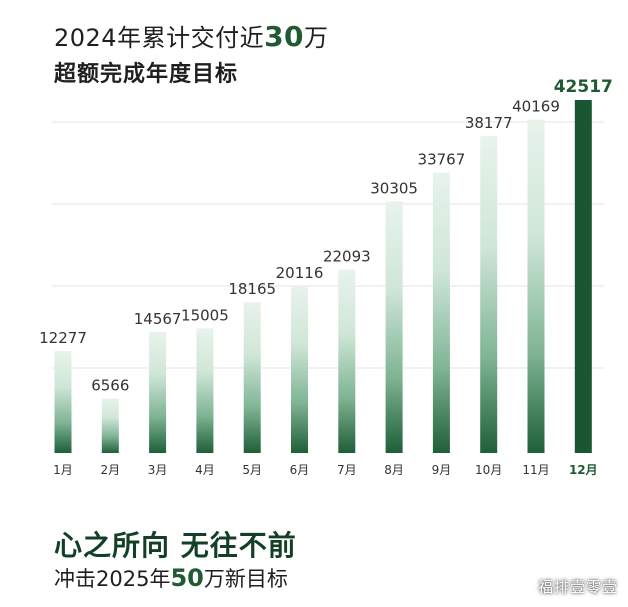 The image size is (628, 607). I want to click on x-tick-12月: 12月, so click(583, 470).